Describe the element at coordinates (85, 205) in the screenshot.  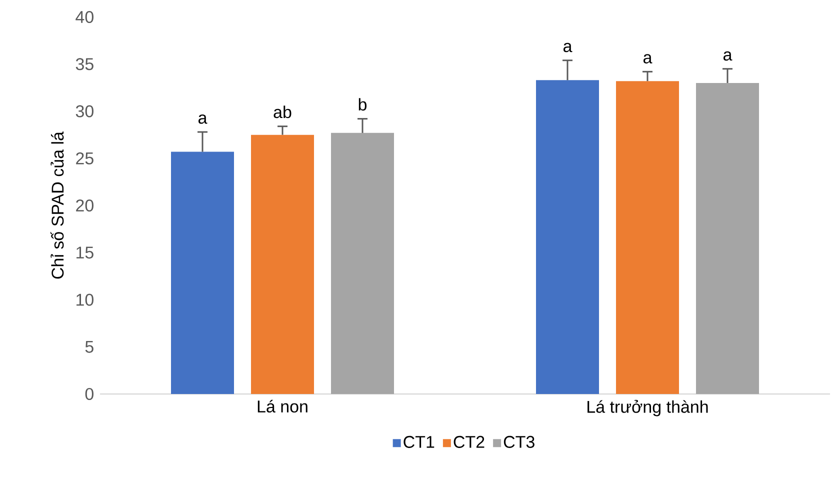
I see `y-tick-label: 20` at that location.